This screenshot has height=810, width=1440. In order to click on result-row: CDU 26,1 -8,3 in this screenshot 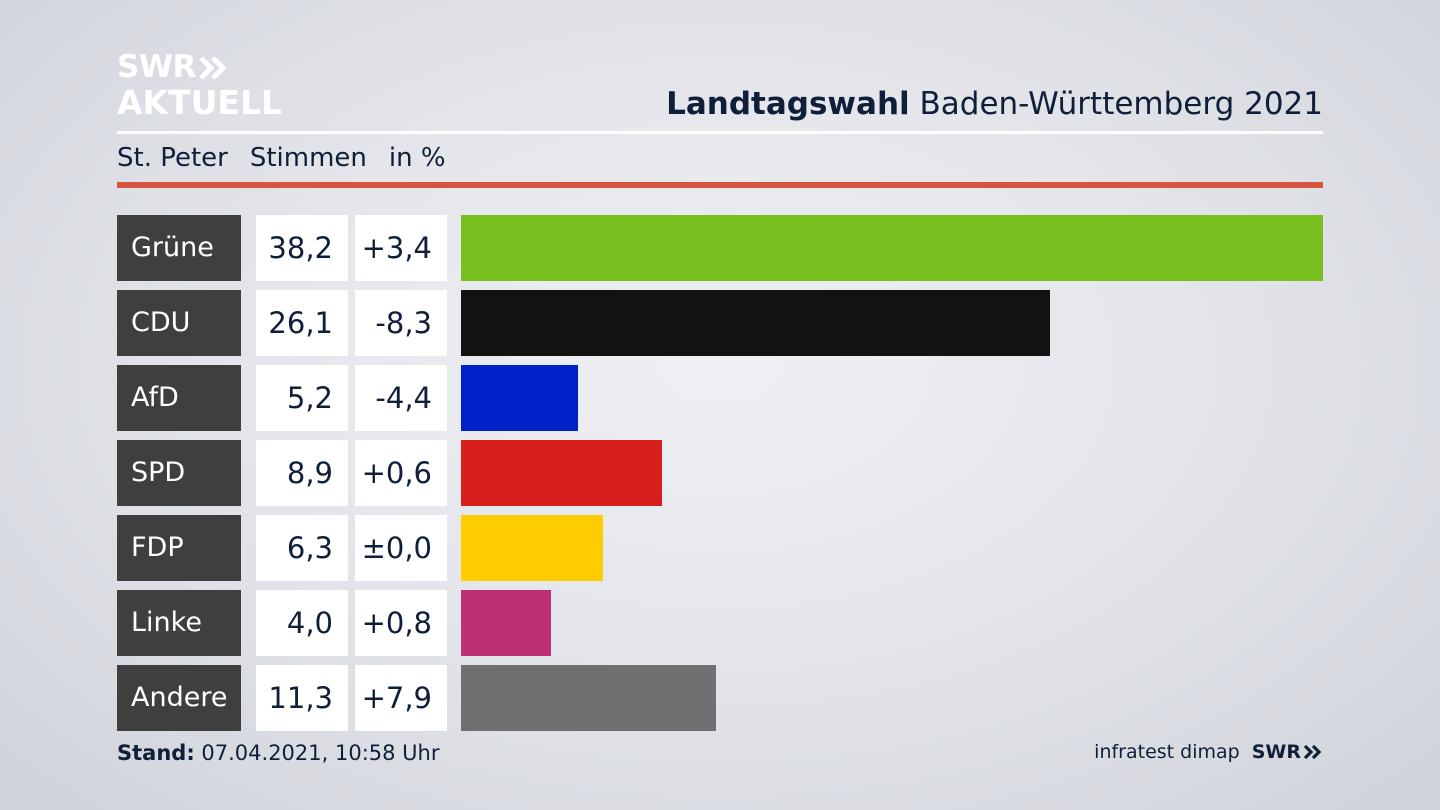, I will do `click(720, 323)`.